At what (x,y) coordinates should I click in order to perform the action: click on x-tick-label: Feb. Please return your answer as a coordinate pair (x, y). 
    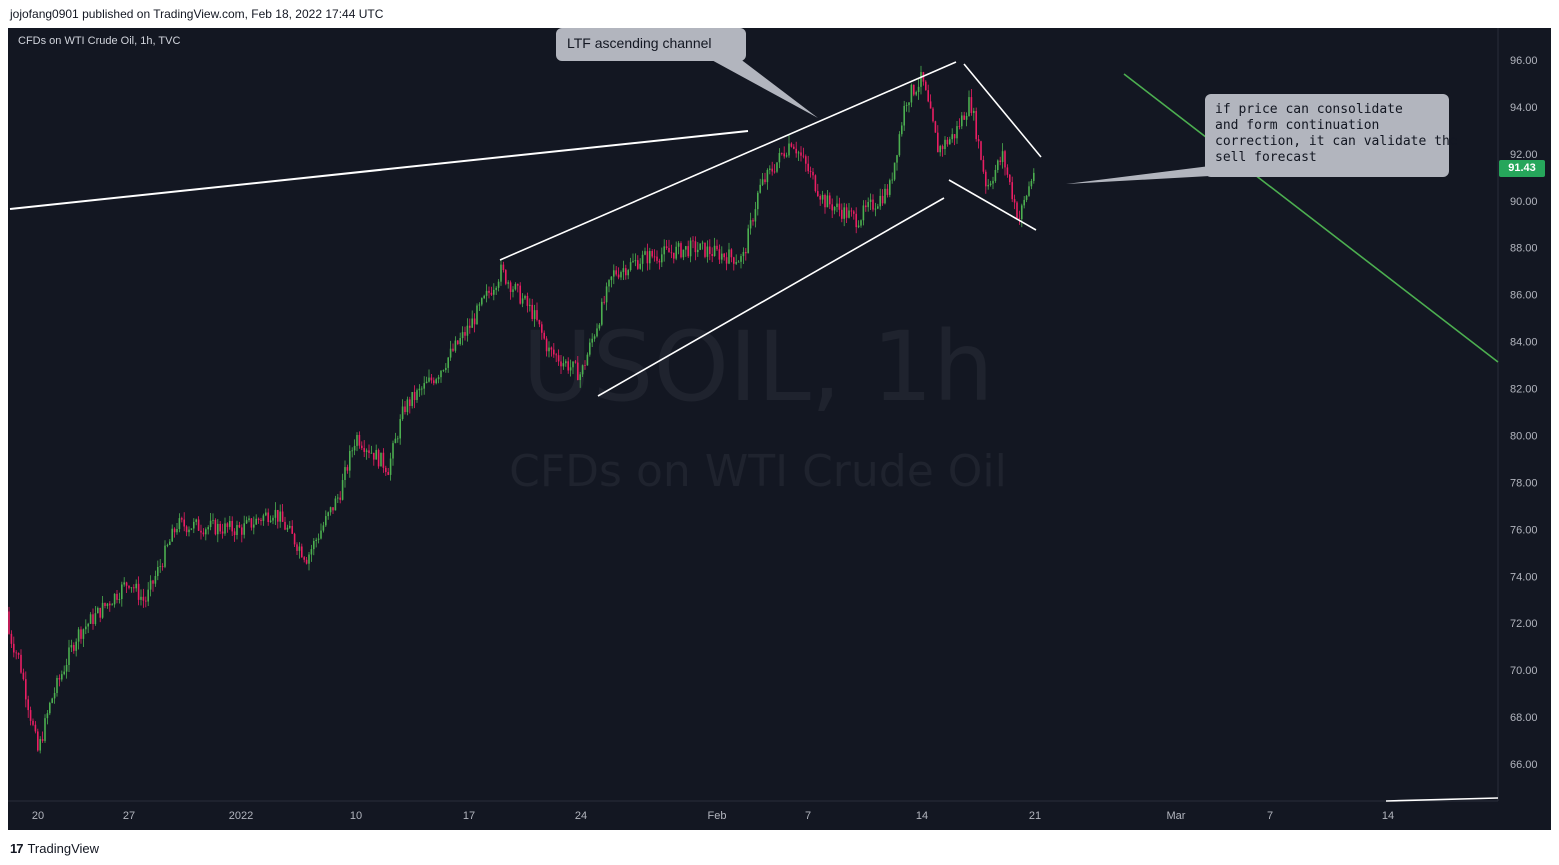
    Looking at the image, I should click on (717, 816).